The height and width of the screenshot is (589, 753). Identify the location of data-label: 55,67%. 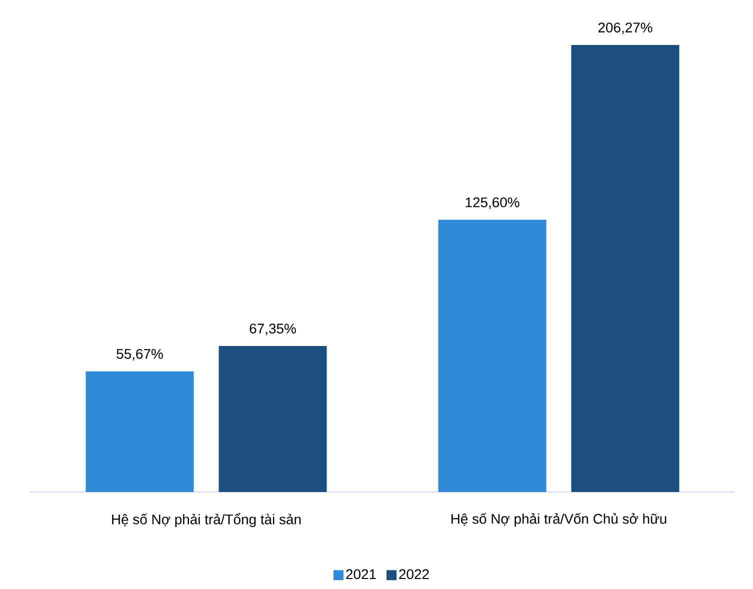
(139, 354).